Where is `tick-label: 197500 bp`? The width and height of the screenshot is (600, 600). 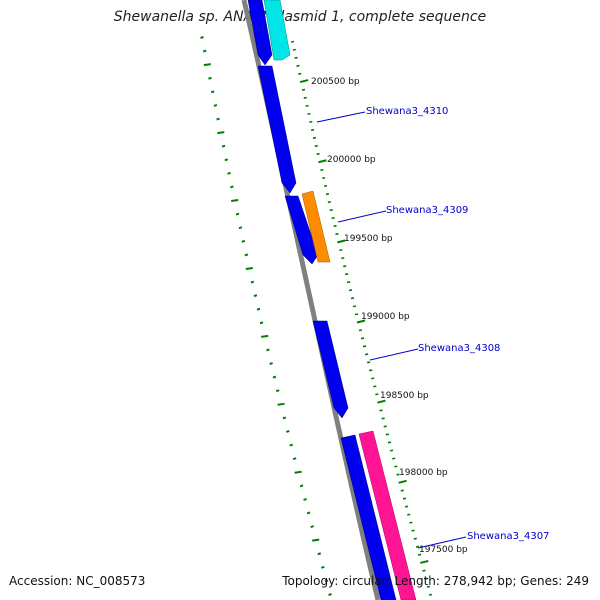 tick-label: 197500 bp is located at coordinates (443, 550).